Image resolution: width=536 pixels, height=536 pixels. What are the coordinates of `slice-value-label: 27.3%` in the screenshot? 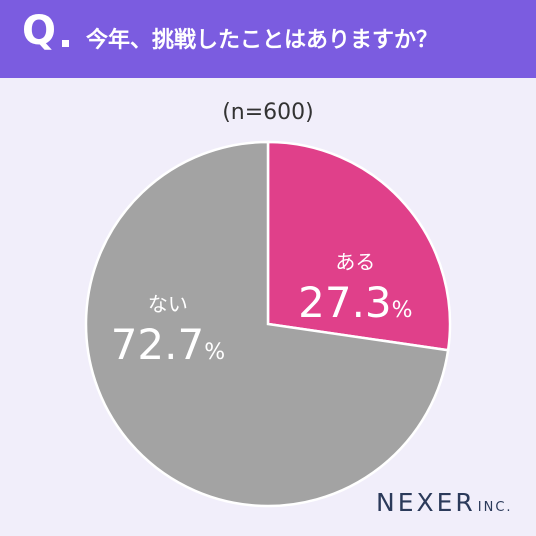 It's located at (355, 302).